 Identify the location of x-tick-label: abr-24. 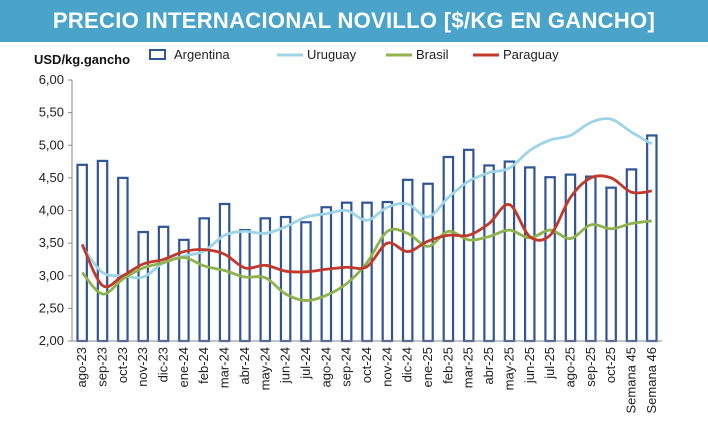
(244, 366).